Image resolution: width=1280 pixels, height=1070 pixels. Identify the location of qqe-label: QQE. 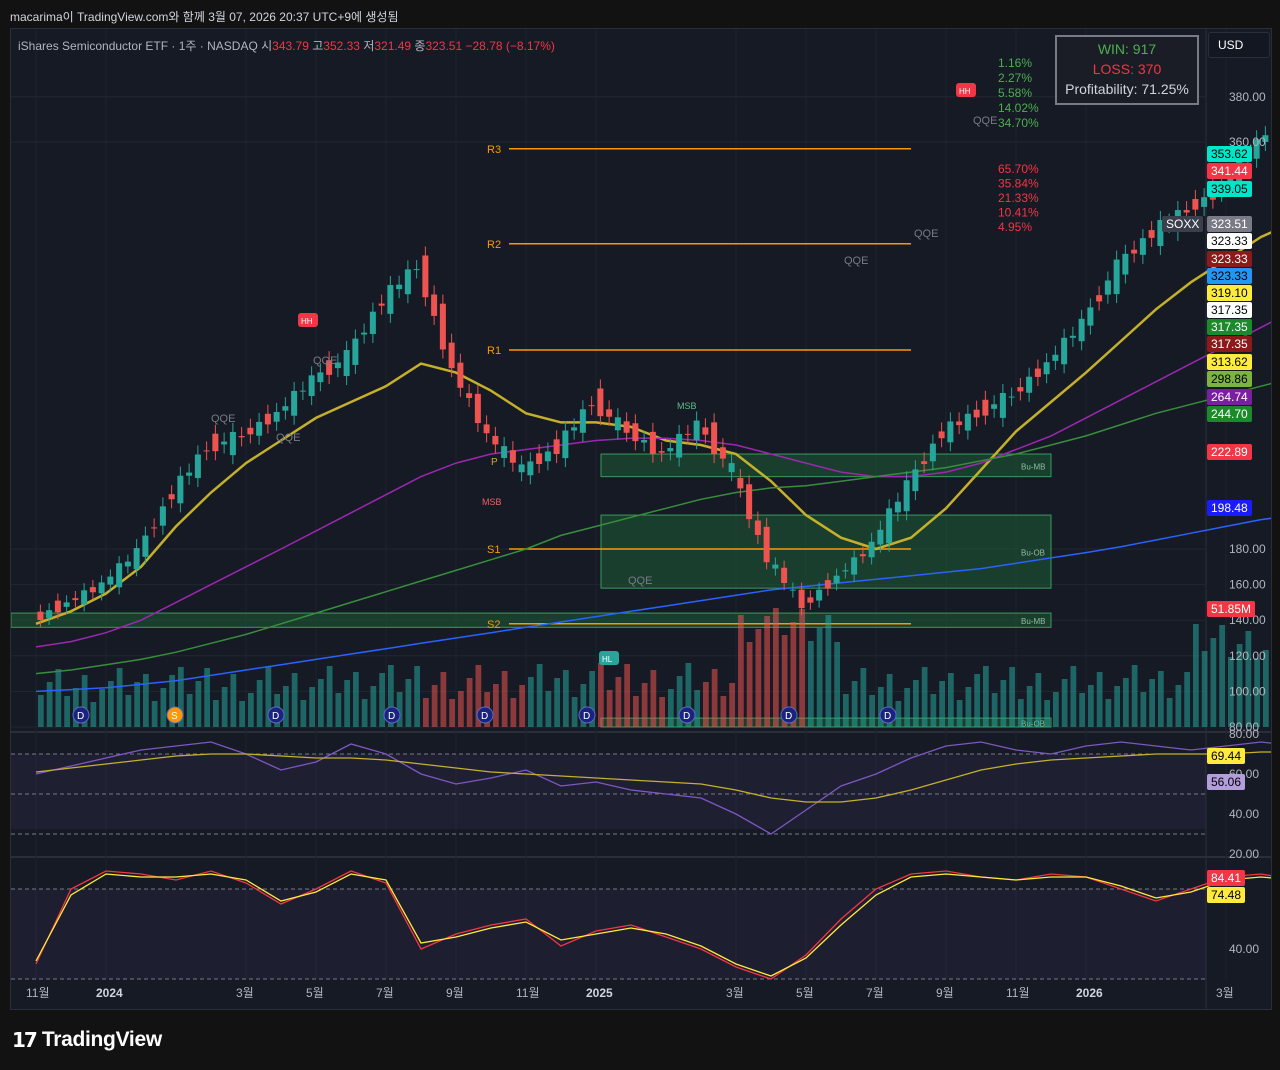
(640, 581).